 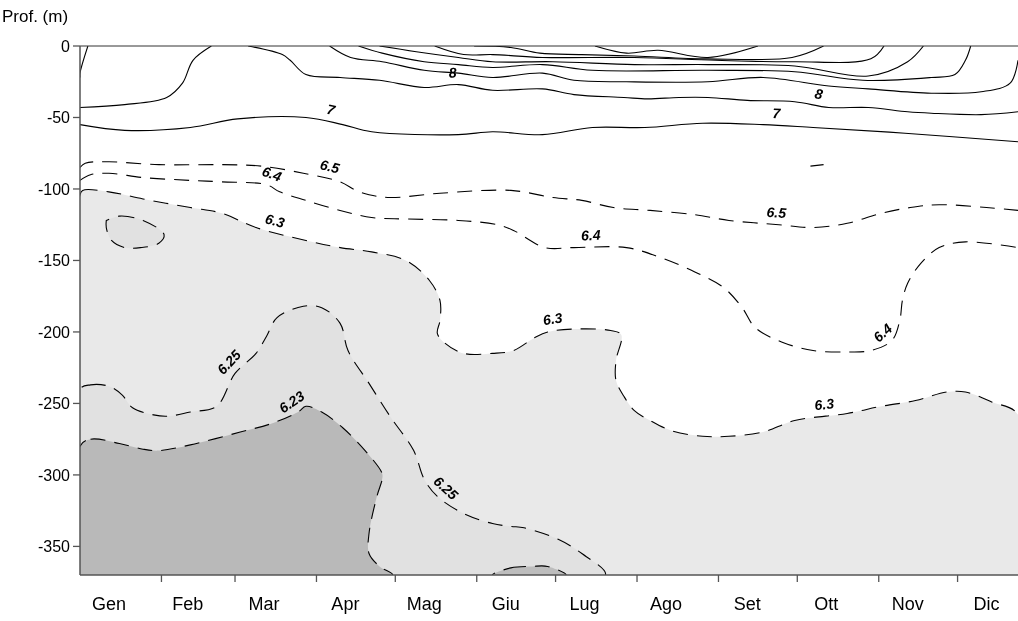 What do you see at coordinates (584, 604) in the screenshot?
I see `x-tick-label: Lug` at bounding box center [584, 604].